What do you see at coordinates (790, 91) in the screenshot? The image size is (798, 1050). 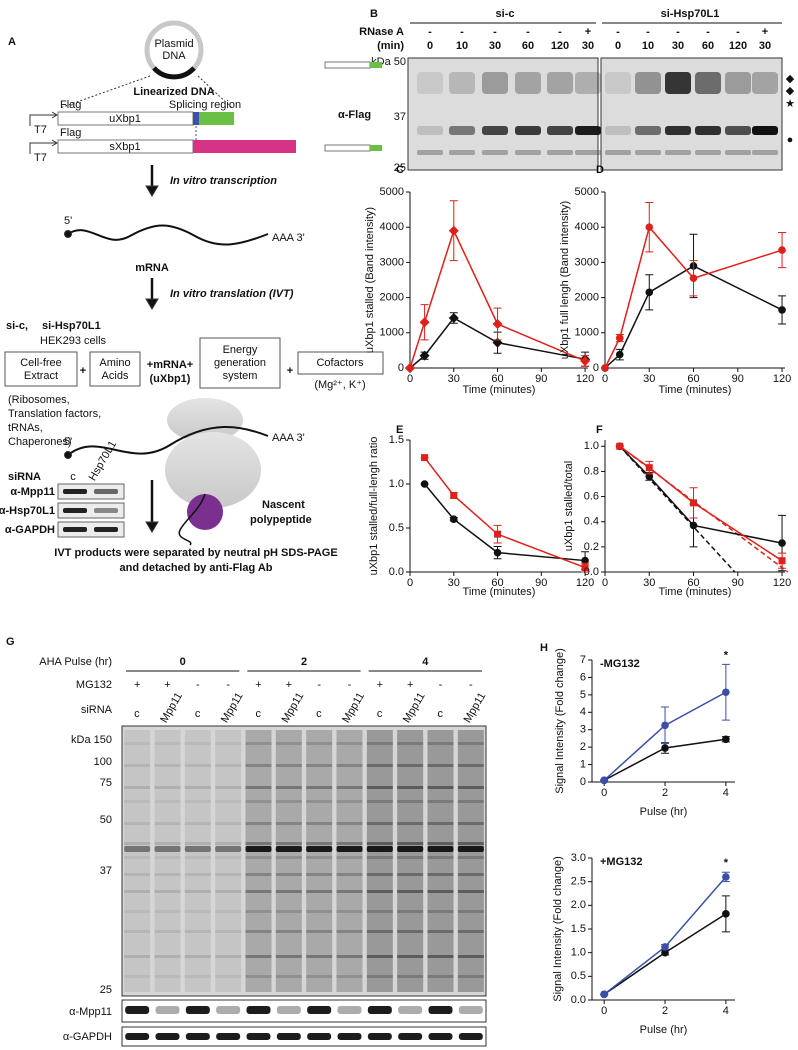 I see `band-marker: ◆` at bounding box center [790, 91].